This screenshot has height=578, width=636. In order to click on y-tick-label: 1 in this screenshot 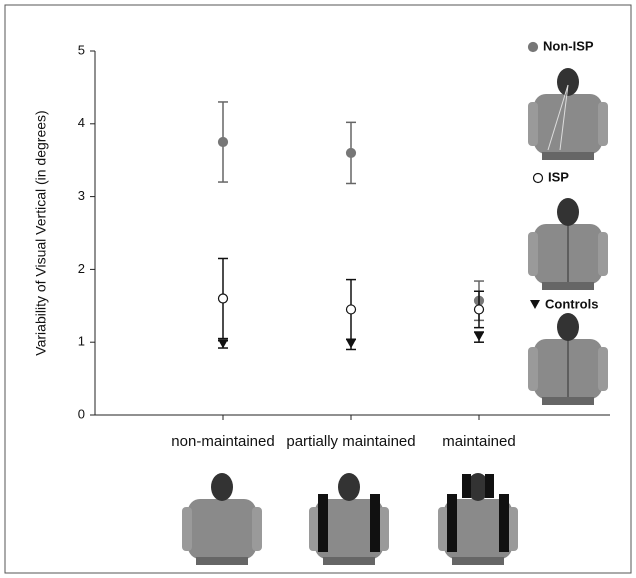, I will do `click(81, 341)`.